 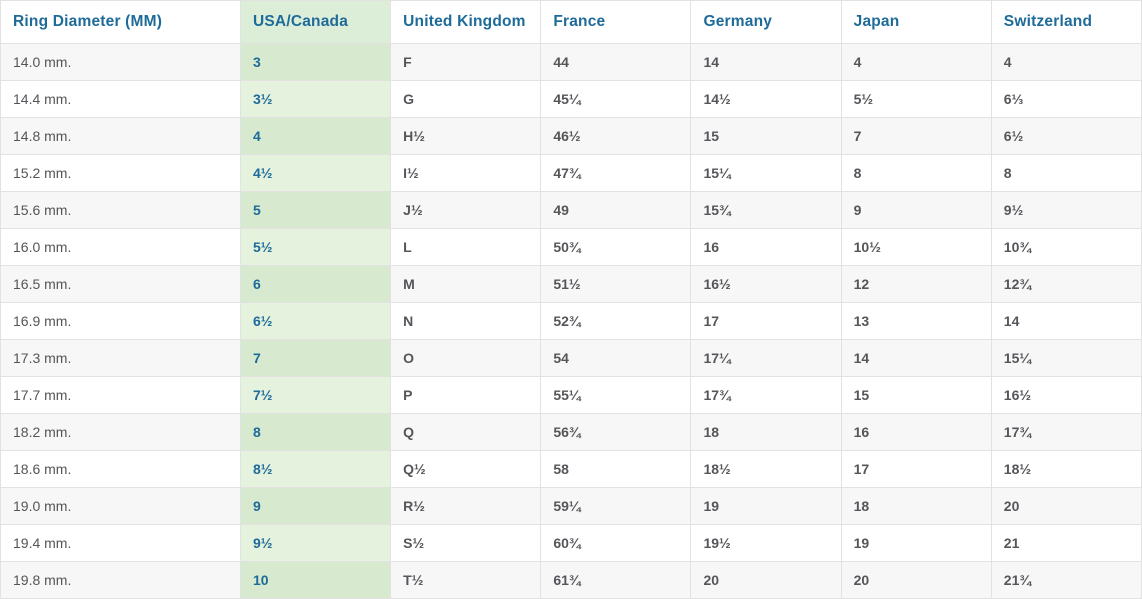 I want to click on cell-usa-canada: 7, so click(x=315, y=358).